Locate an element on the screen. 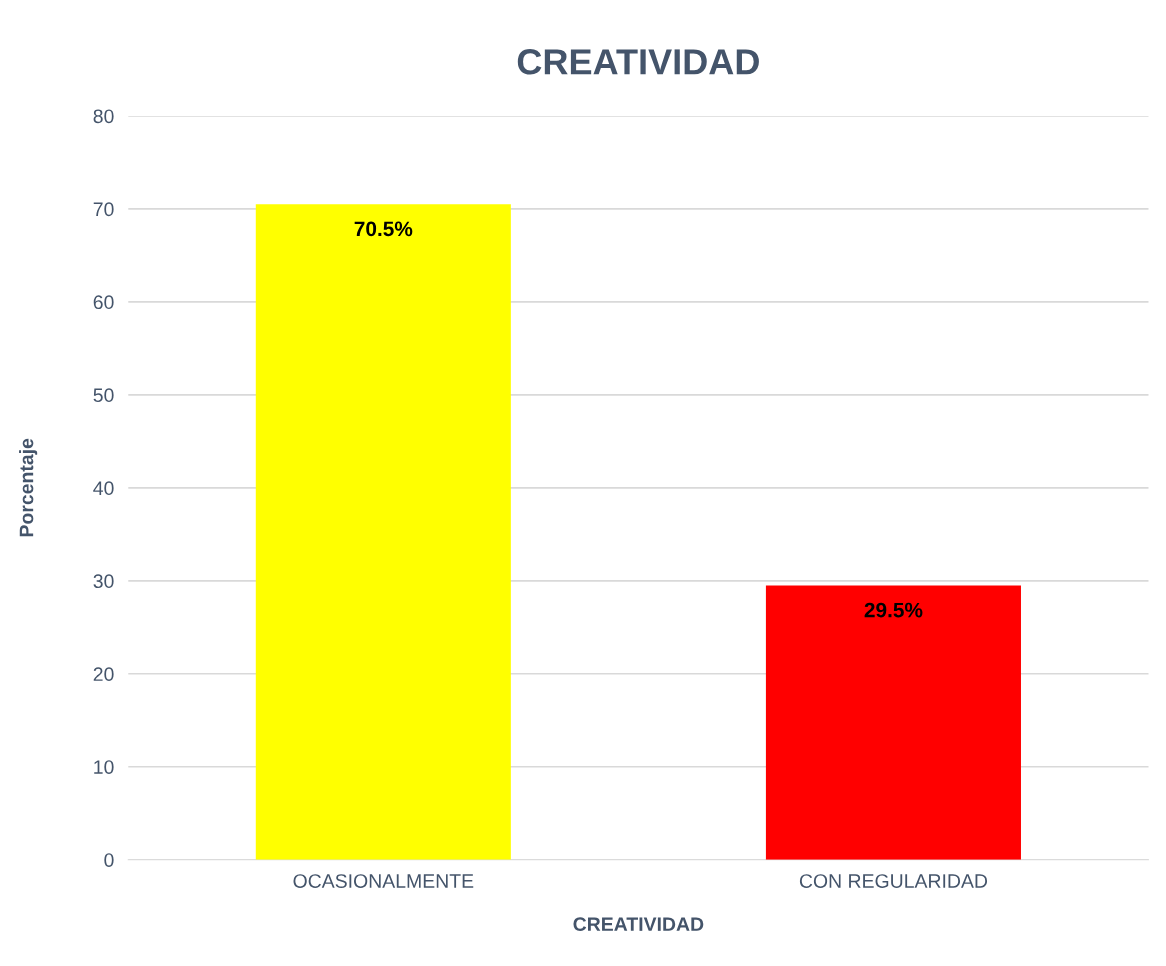  y-axis-title: Porcentaje is located at coordinates (28, 487).